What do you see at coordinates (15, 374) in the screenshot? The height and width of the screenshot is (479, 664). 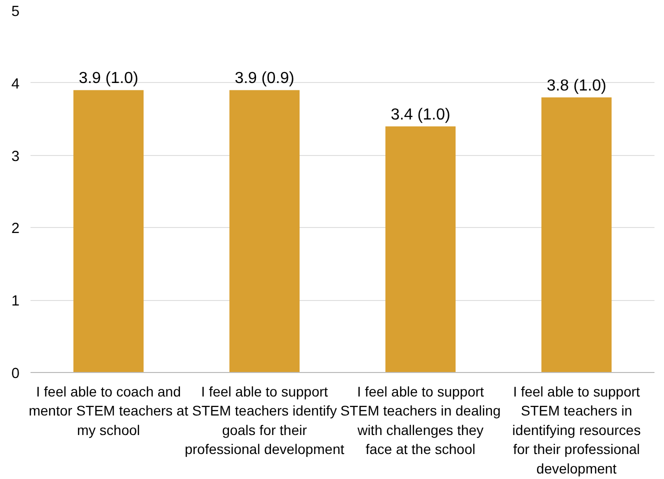 I see `y-tick-label: 0` at bounding box center [15, 374].